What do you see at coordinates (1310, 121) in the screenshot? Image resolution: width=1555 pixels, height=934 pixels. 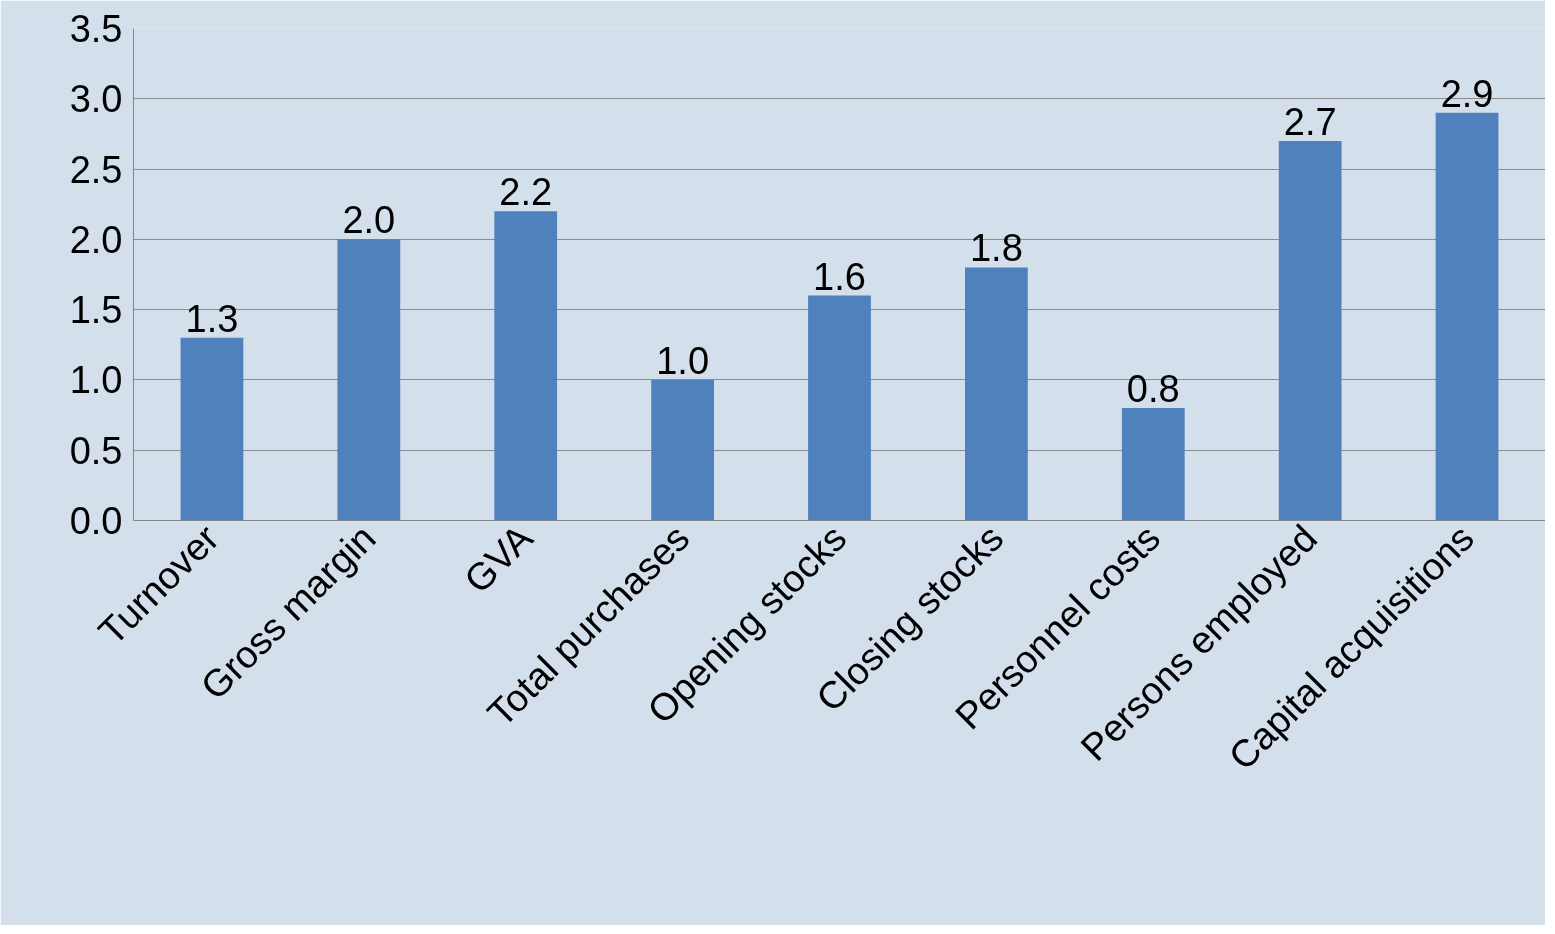 I see `data-label: 2.7` at bounding box center [1310, 121].